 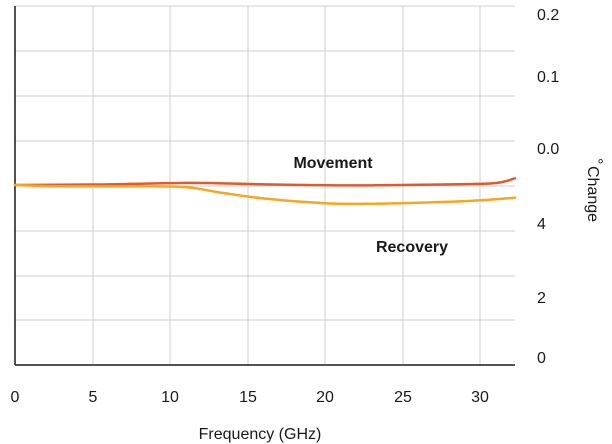 What do you see at coordinates (541, 298) in the screenshot?
I see `y-tick-label: 2` at bounding box center [541, 298].